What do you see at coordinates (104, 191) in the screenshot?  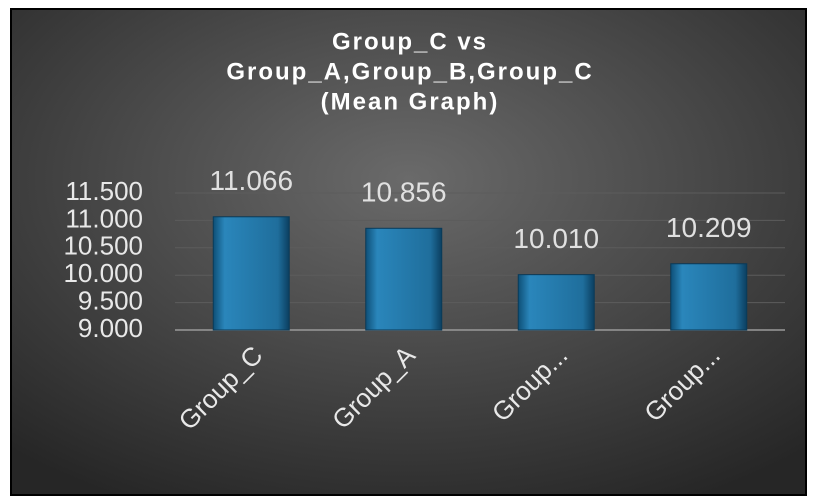 I see `y-tick-label: 11.500` at bounding box center [104, 191].